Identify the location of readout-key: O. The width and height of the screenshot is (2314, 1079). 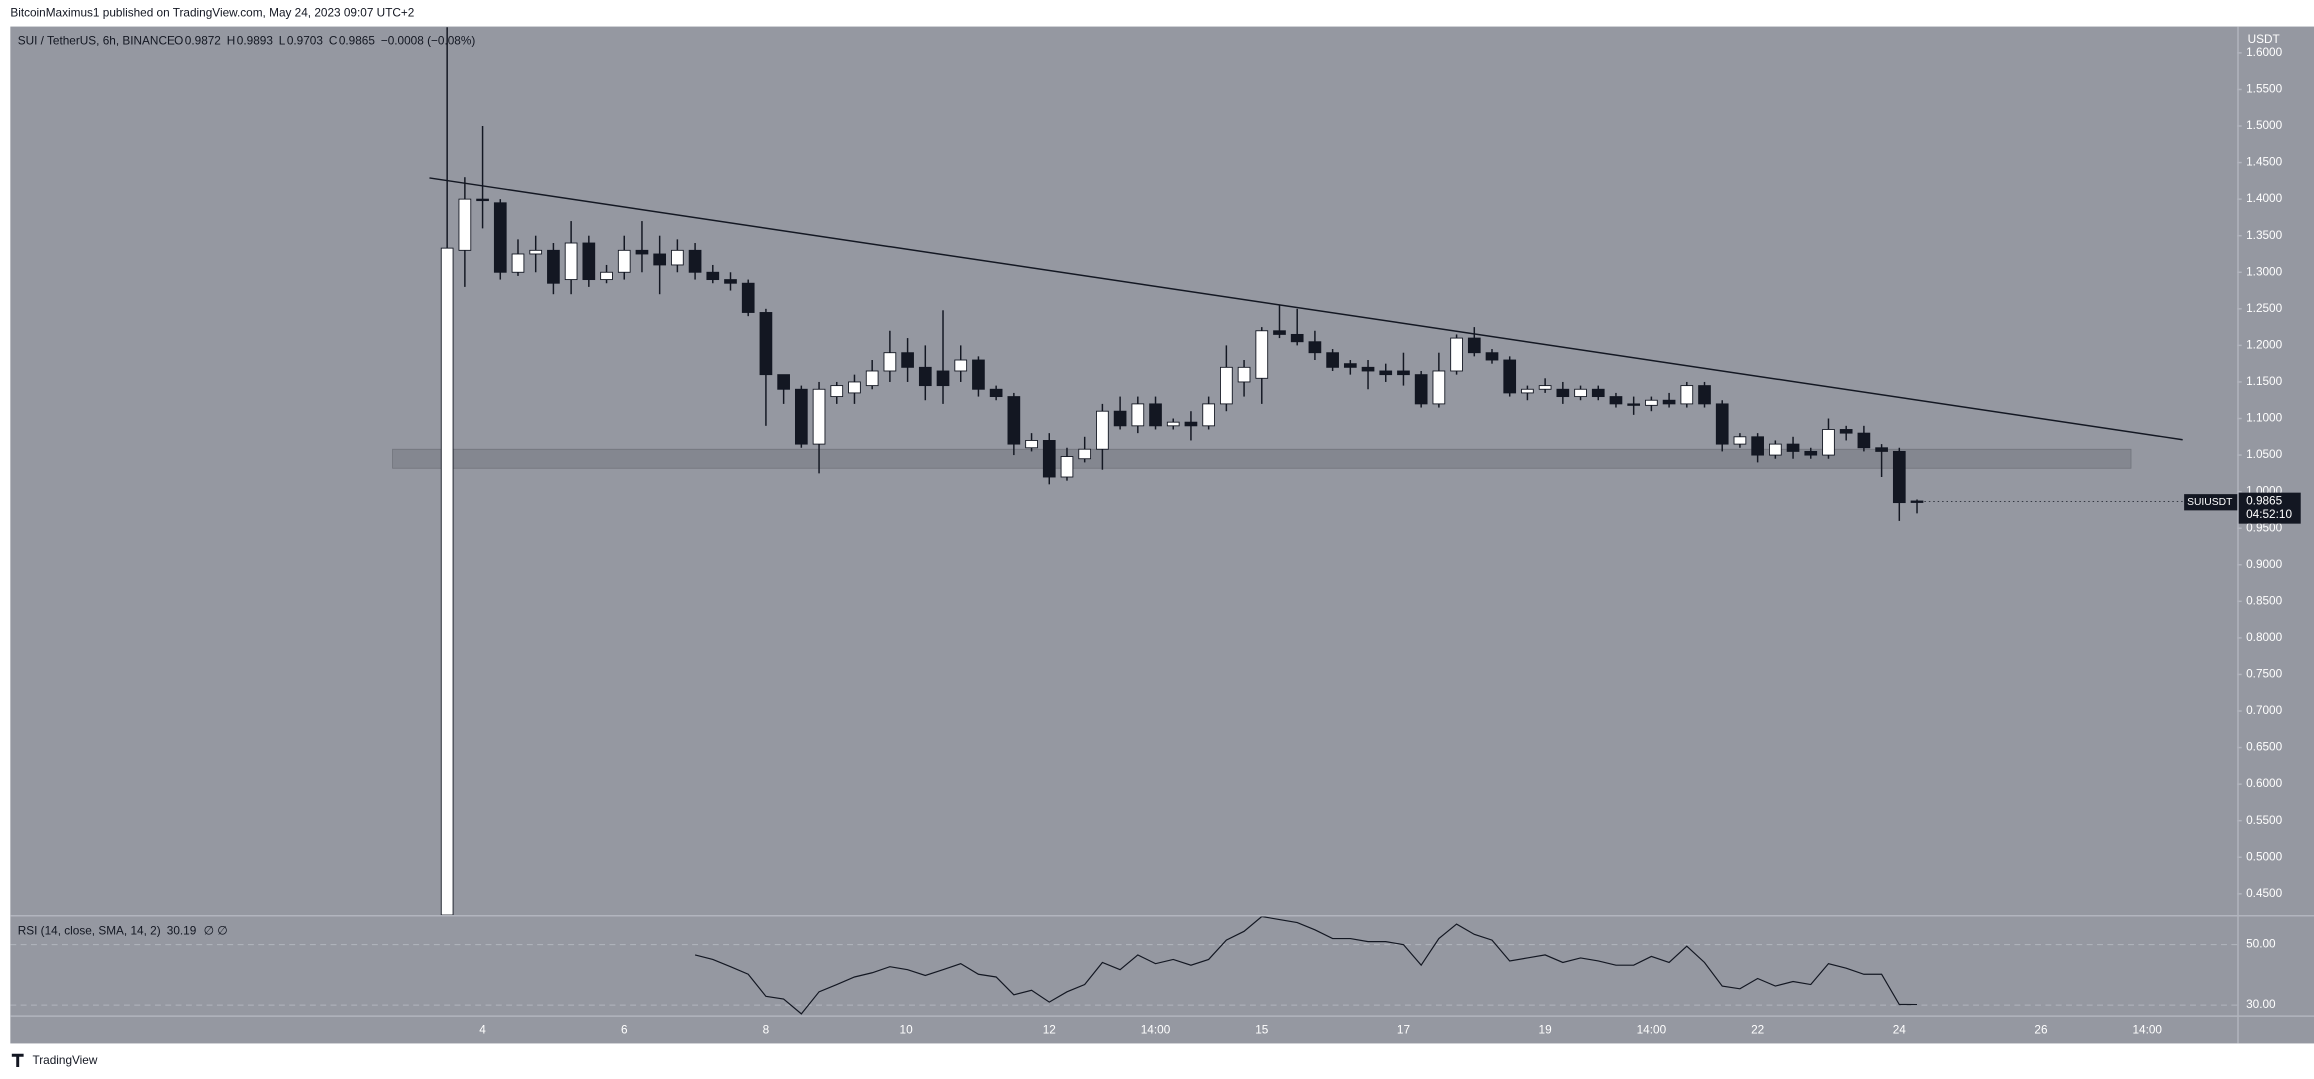
(178, 40).